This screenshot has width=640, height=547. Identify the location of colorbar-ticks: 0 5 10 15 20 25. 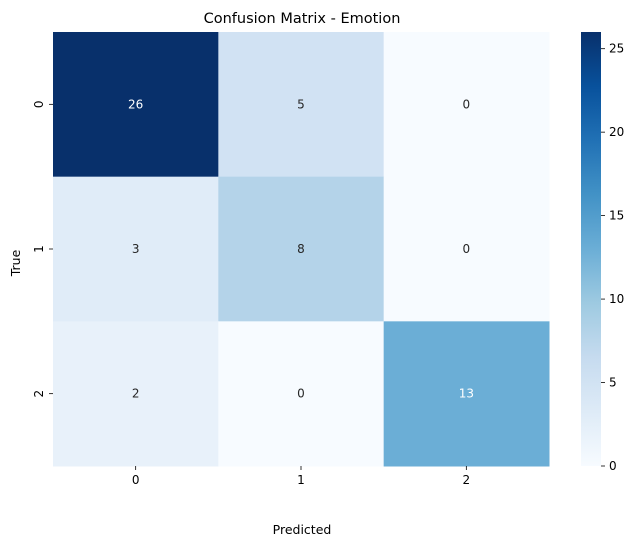
(612, 257).